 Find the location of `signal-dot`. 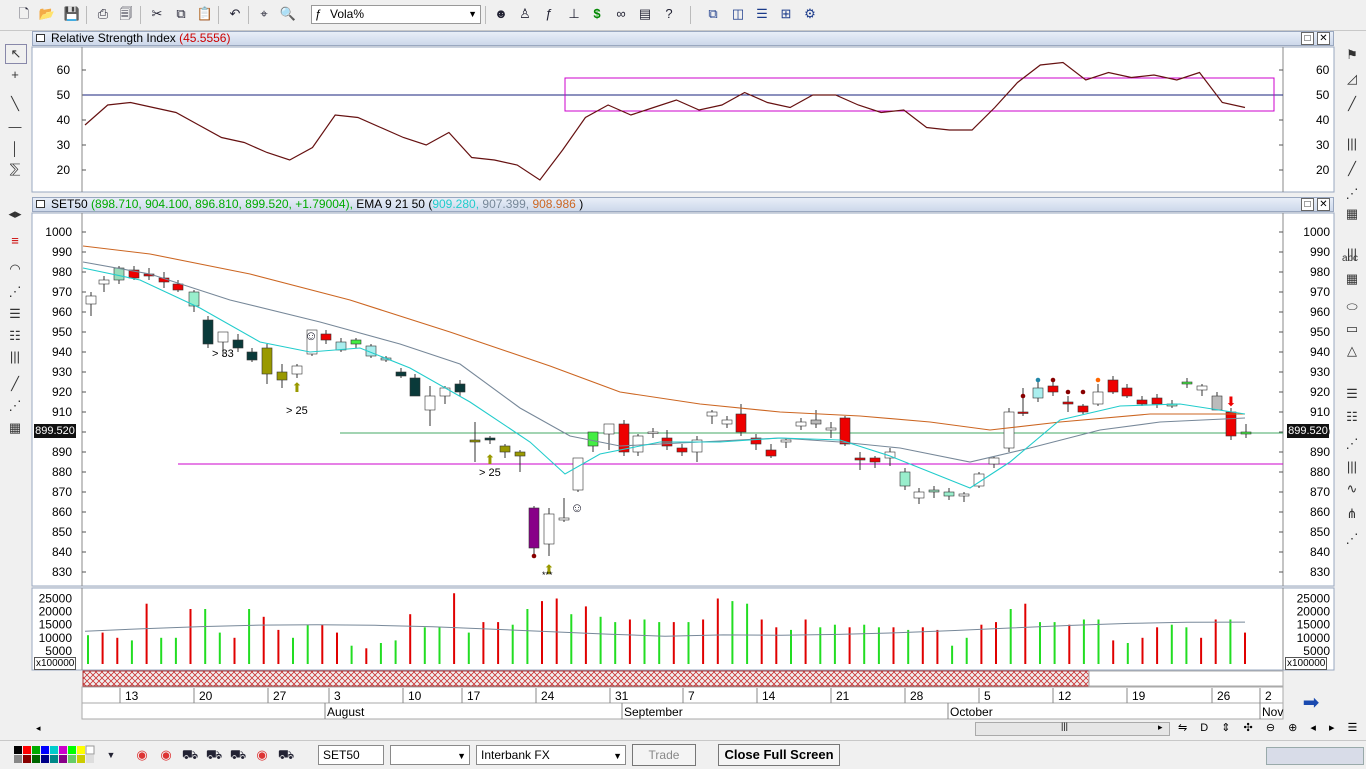

signal-dot is located at coordinates (1068, 392).